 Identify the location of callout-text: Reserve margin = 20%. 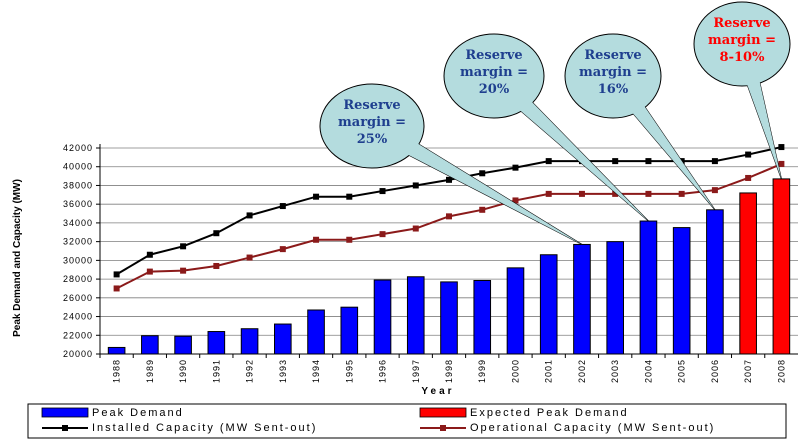
(494, 72).